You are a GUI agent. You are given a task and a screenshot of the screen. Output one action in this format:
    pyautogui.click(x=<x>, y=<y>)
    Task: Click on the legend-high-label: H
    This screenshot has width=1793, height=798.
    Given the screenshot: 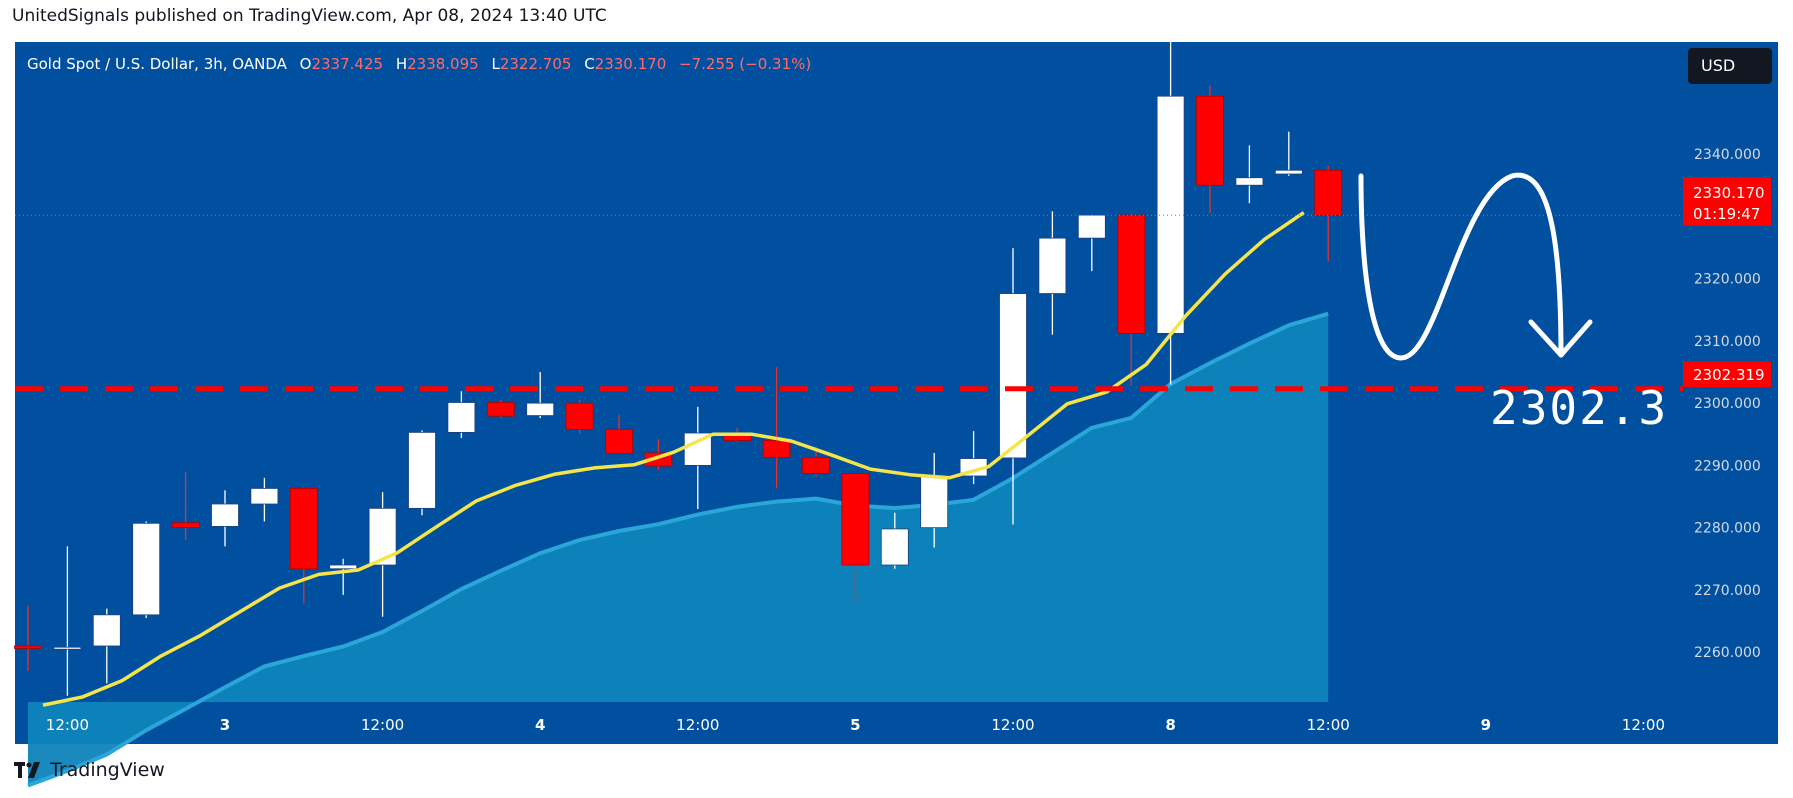 What is the action you would take?
    pyautogui.click(x=401, y=64)
    